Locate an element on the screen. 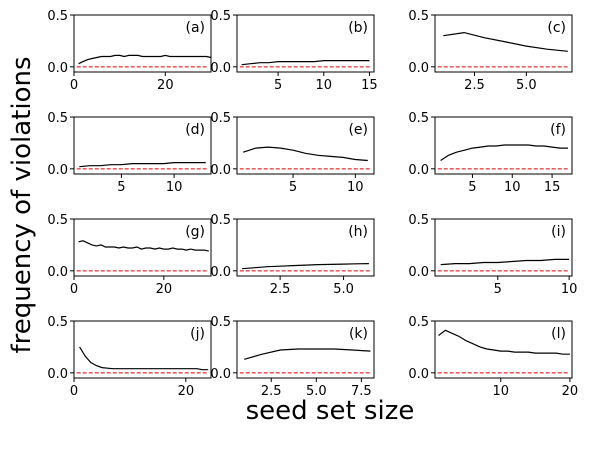 The width and height of the screenshot is (613, 450). panel-c: 0.0 0.5 2.5 5.0 (c) is located at coordinates (490, 51).